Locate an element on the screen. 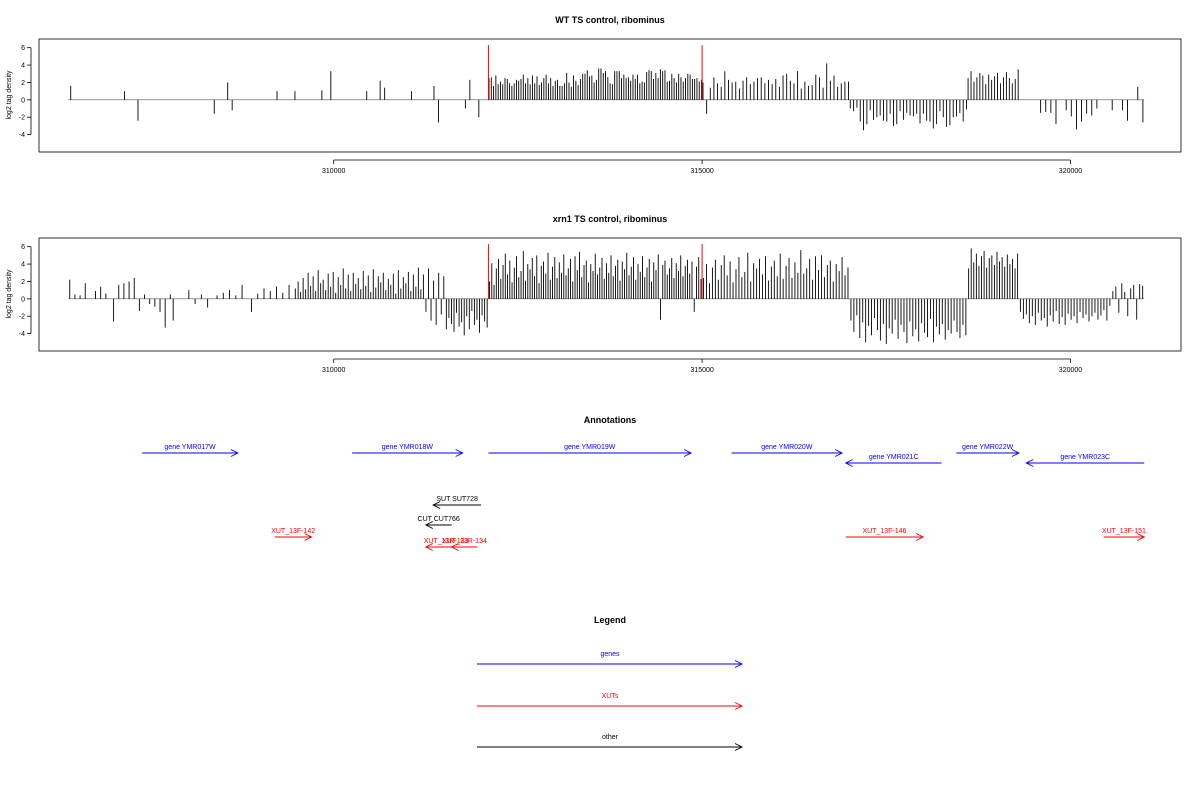 This screenshot has height=800, width=1200. annotation-label: gene YMR021C is located at coordinates (894, 457).